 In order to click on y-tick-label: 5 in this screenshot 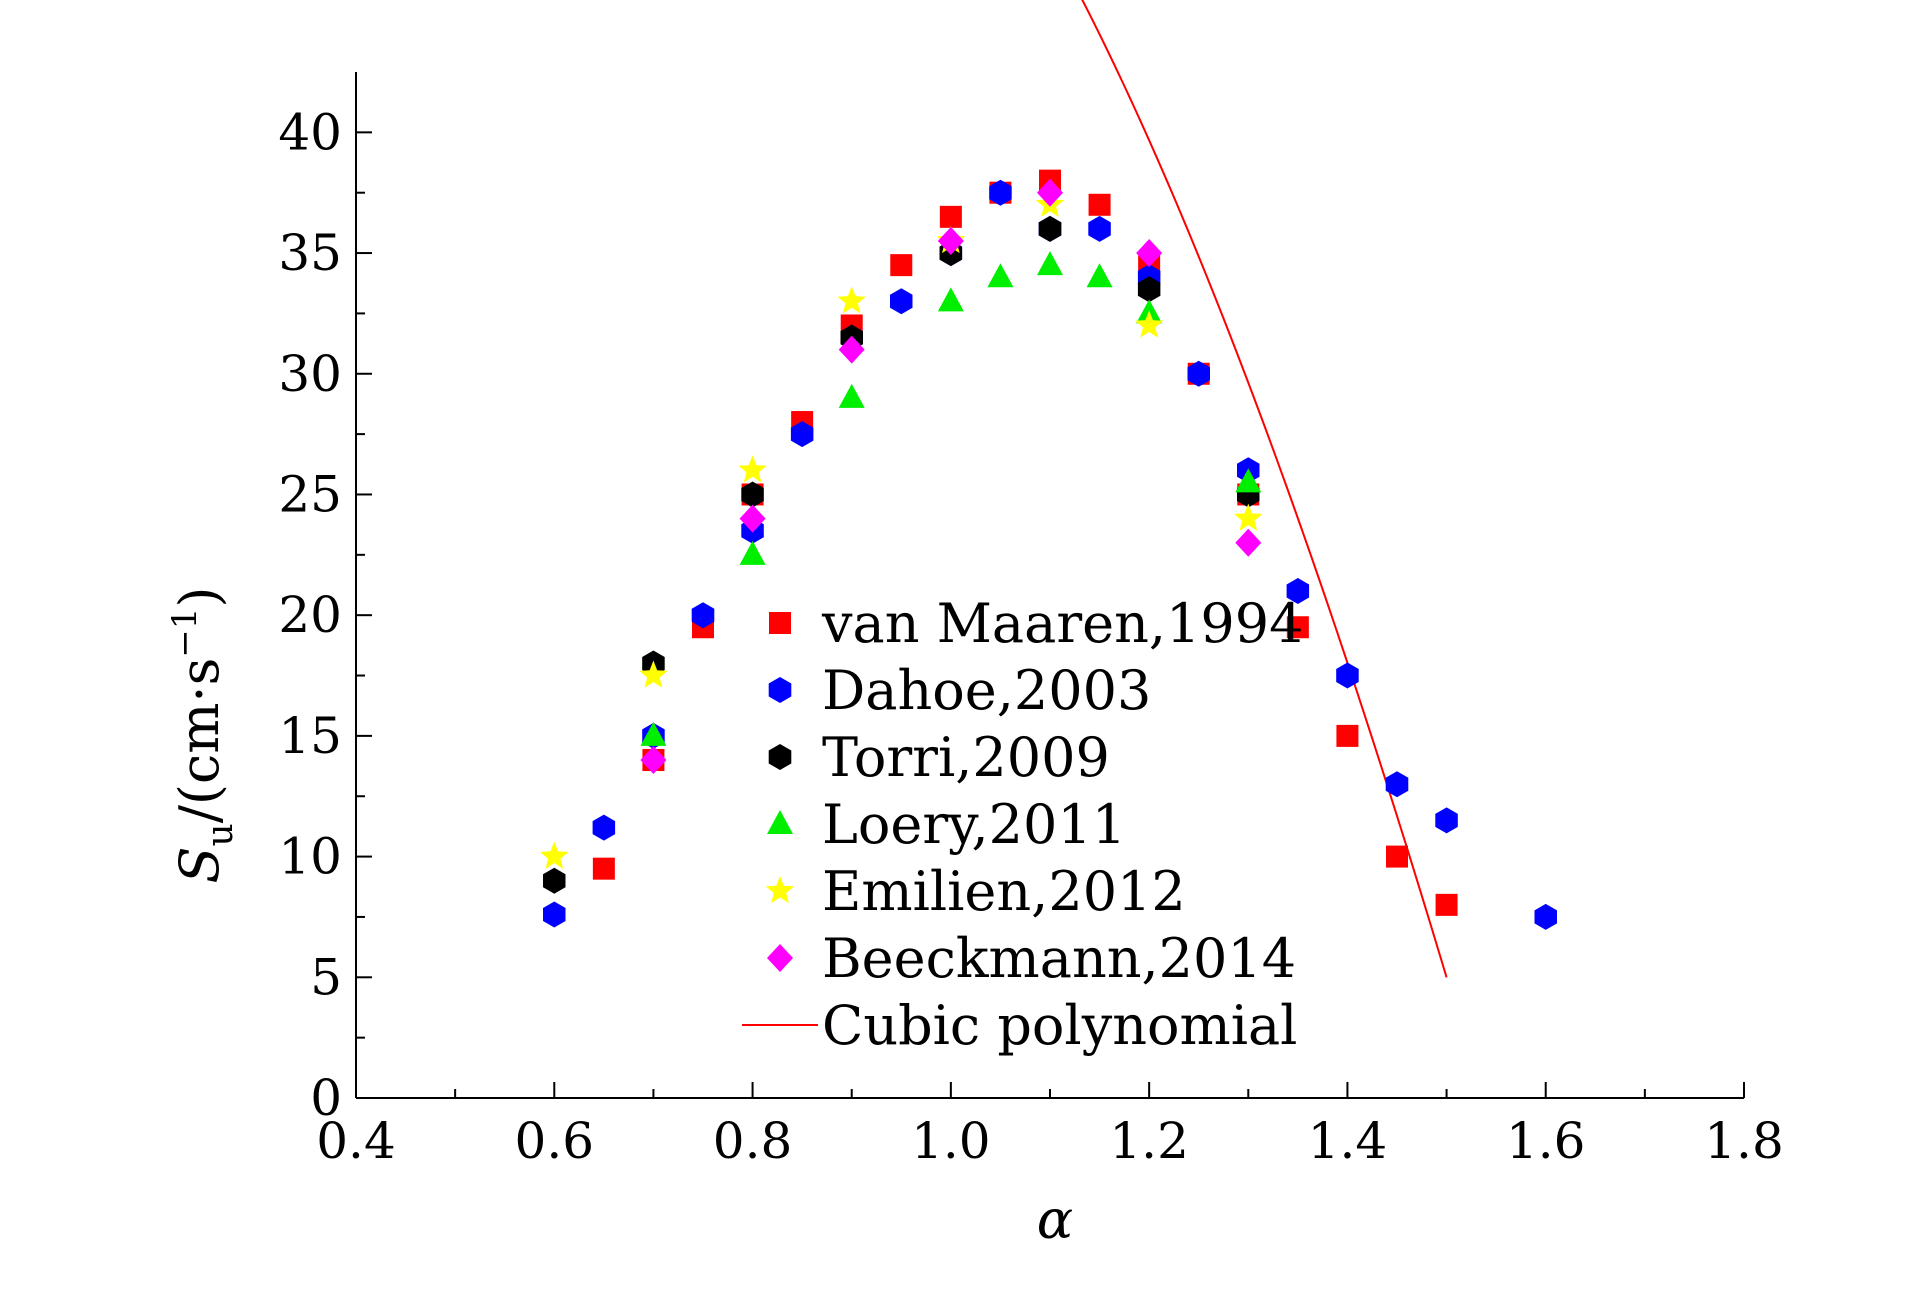, I will do `click(326, 977)`.